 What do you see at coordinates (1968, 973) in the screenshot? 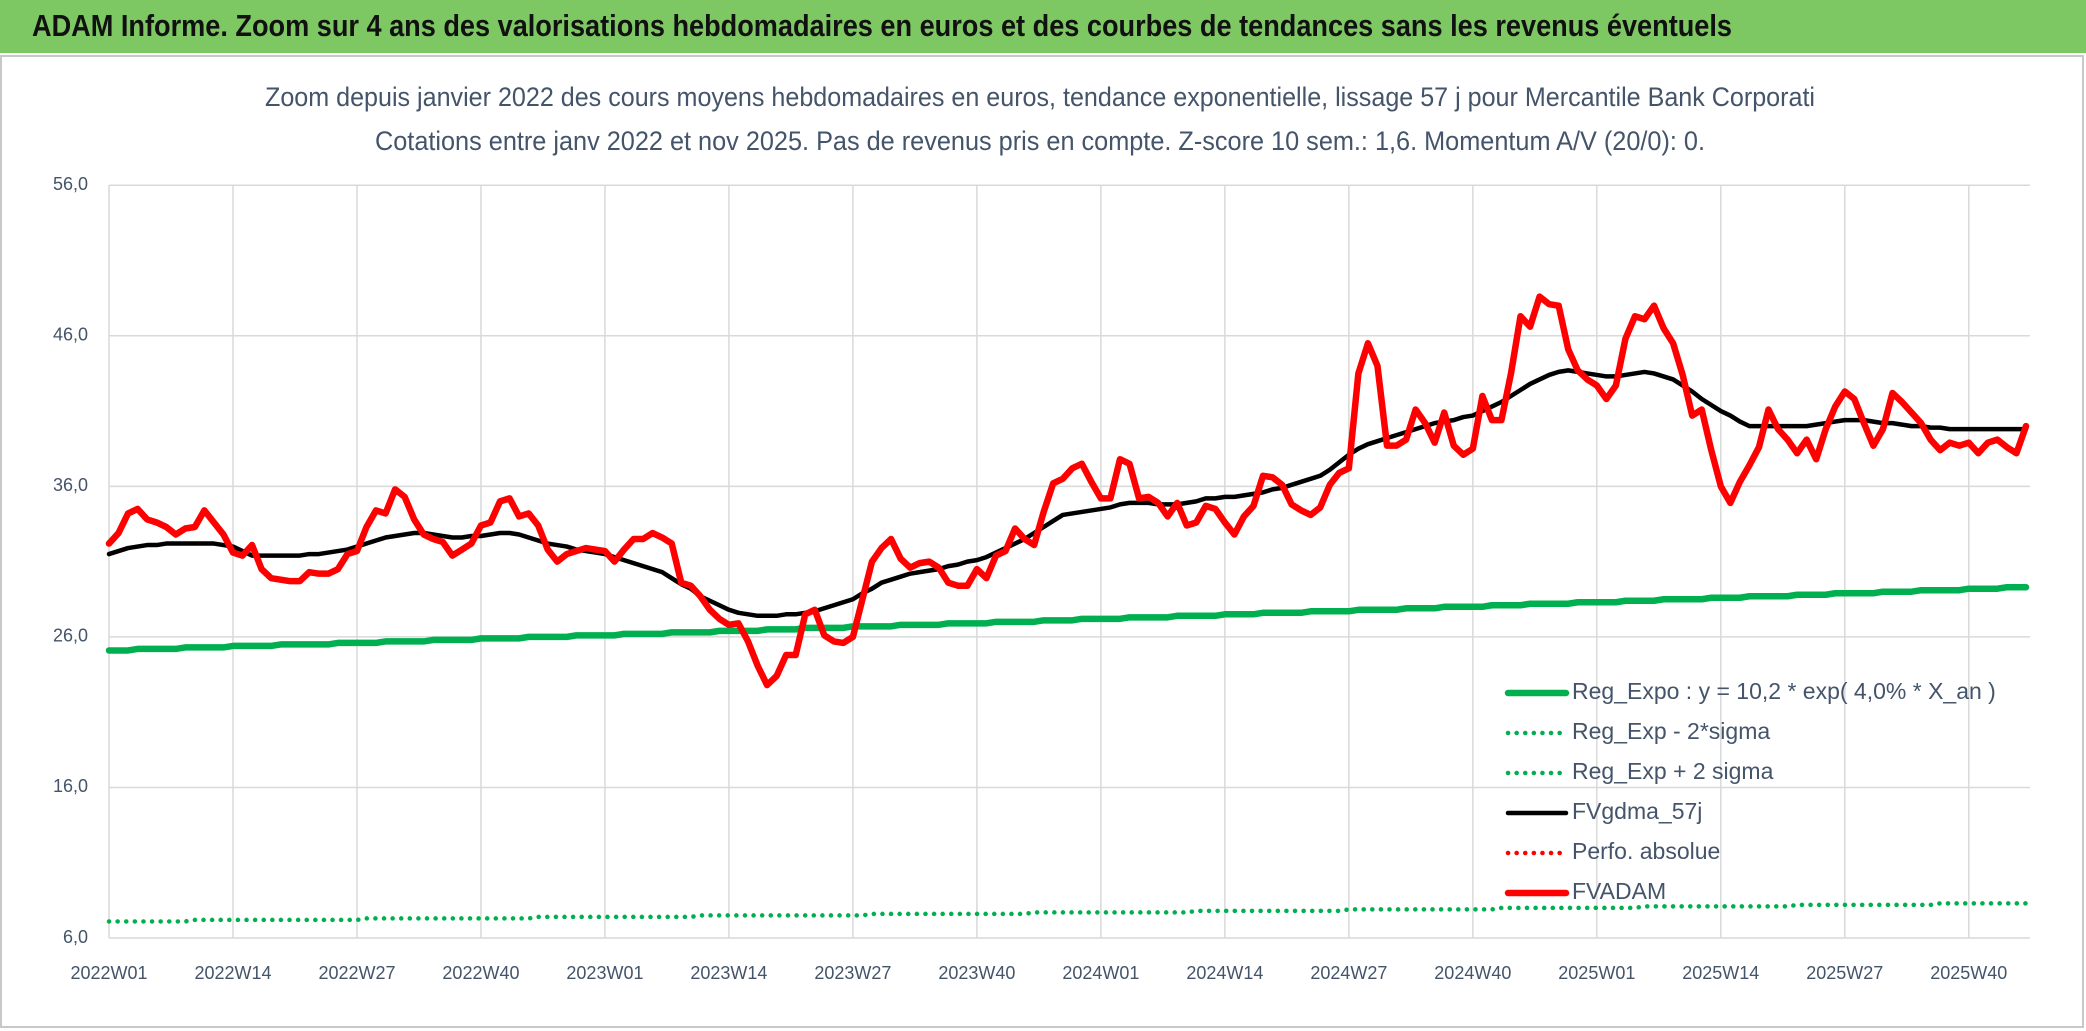
I see `x-tick-label: 2025W40` at bounding box center [1968, 973].